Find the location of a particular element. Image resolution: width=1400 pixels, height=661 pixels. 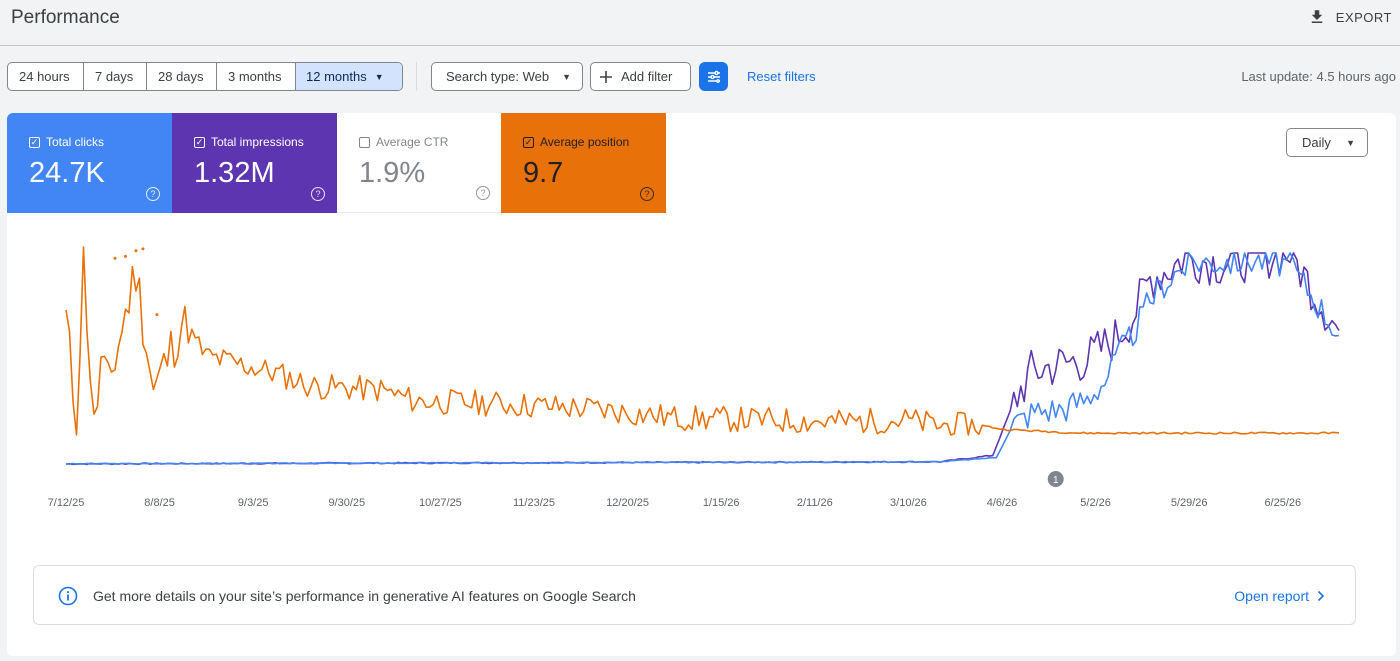

export-label: EXPORT is located at coordinates (1363, 17).